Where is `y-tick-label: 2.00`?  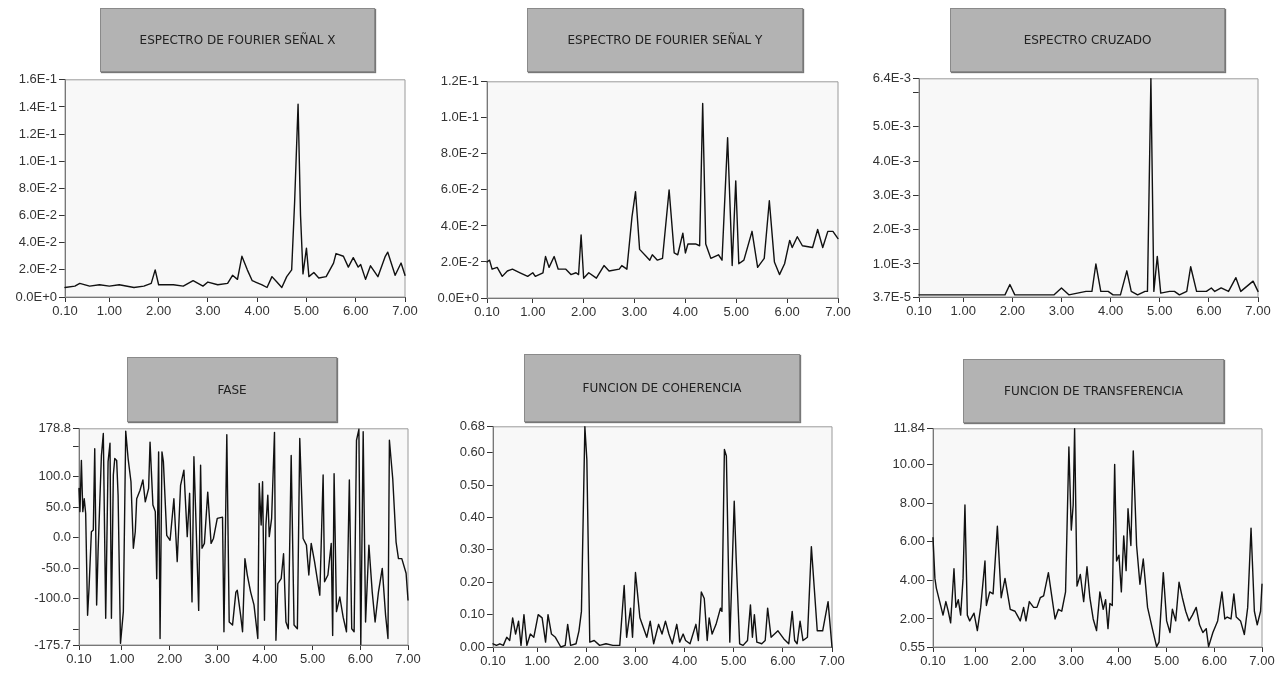
y-tick-label: 2.00 is located at coordinates (912, 618).